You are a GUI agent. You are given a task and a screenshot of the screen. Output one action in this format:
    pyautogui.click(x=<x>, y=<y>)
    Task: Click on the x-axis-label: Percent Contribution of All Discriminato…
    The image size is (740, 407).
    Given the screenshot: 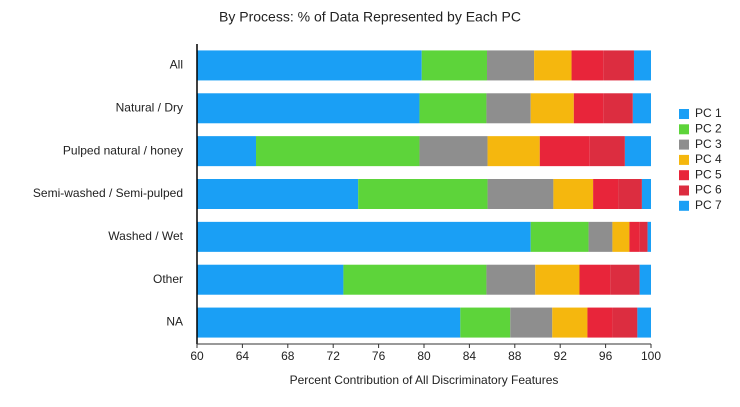 What is the action you would take?
    pyautogui.click(x=424, y=380)
    